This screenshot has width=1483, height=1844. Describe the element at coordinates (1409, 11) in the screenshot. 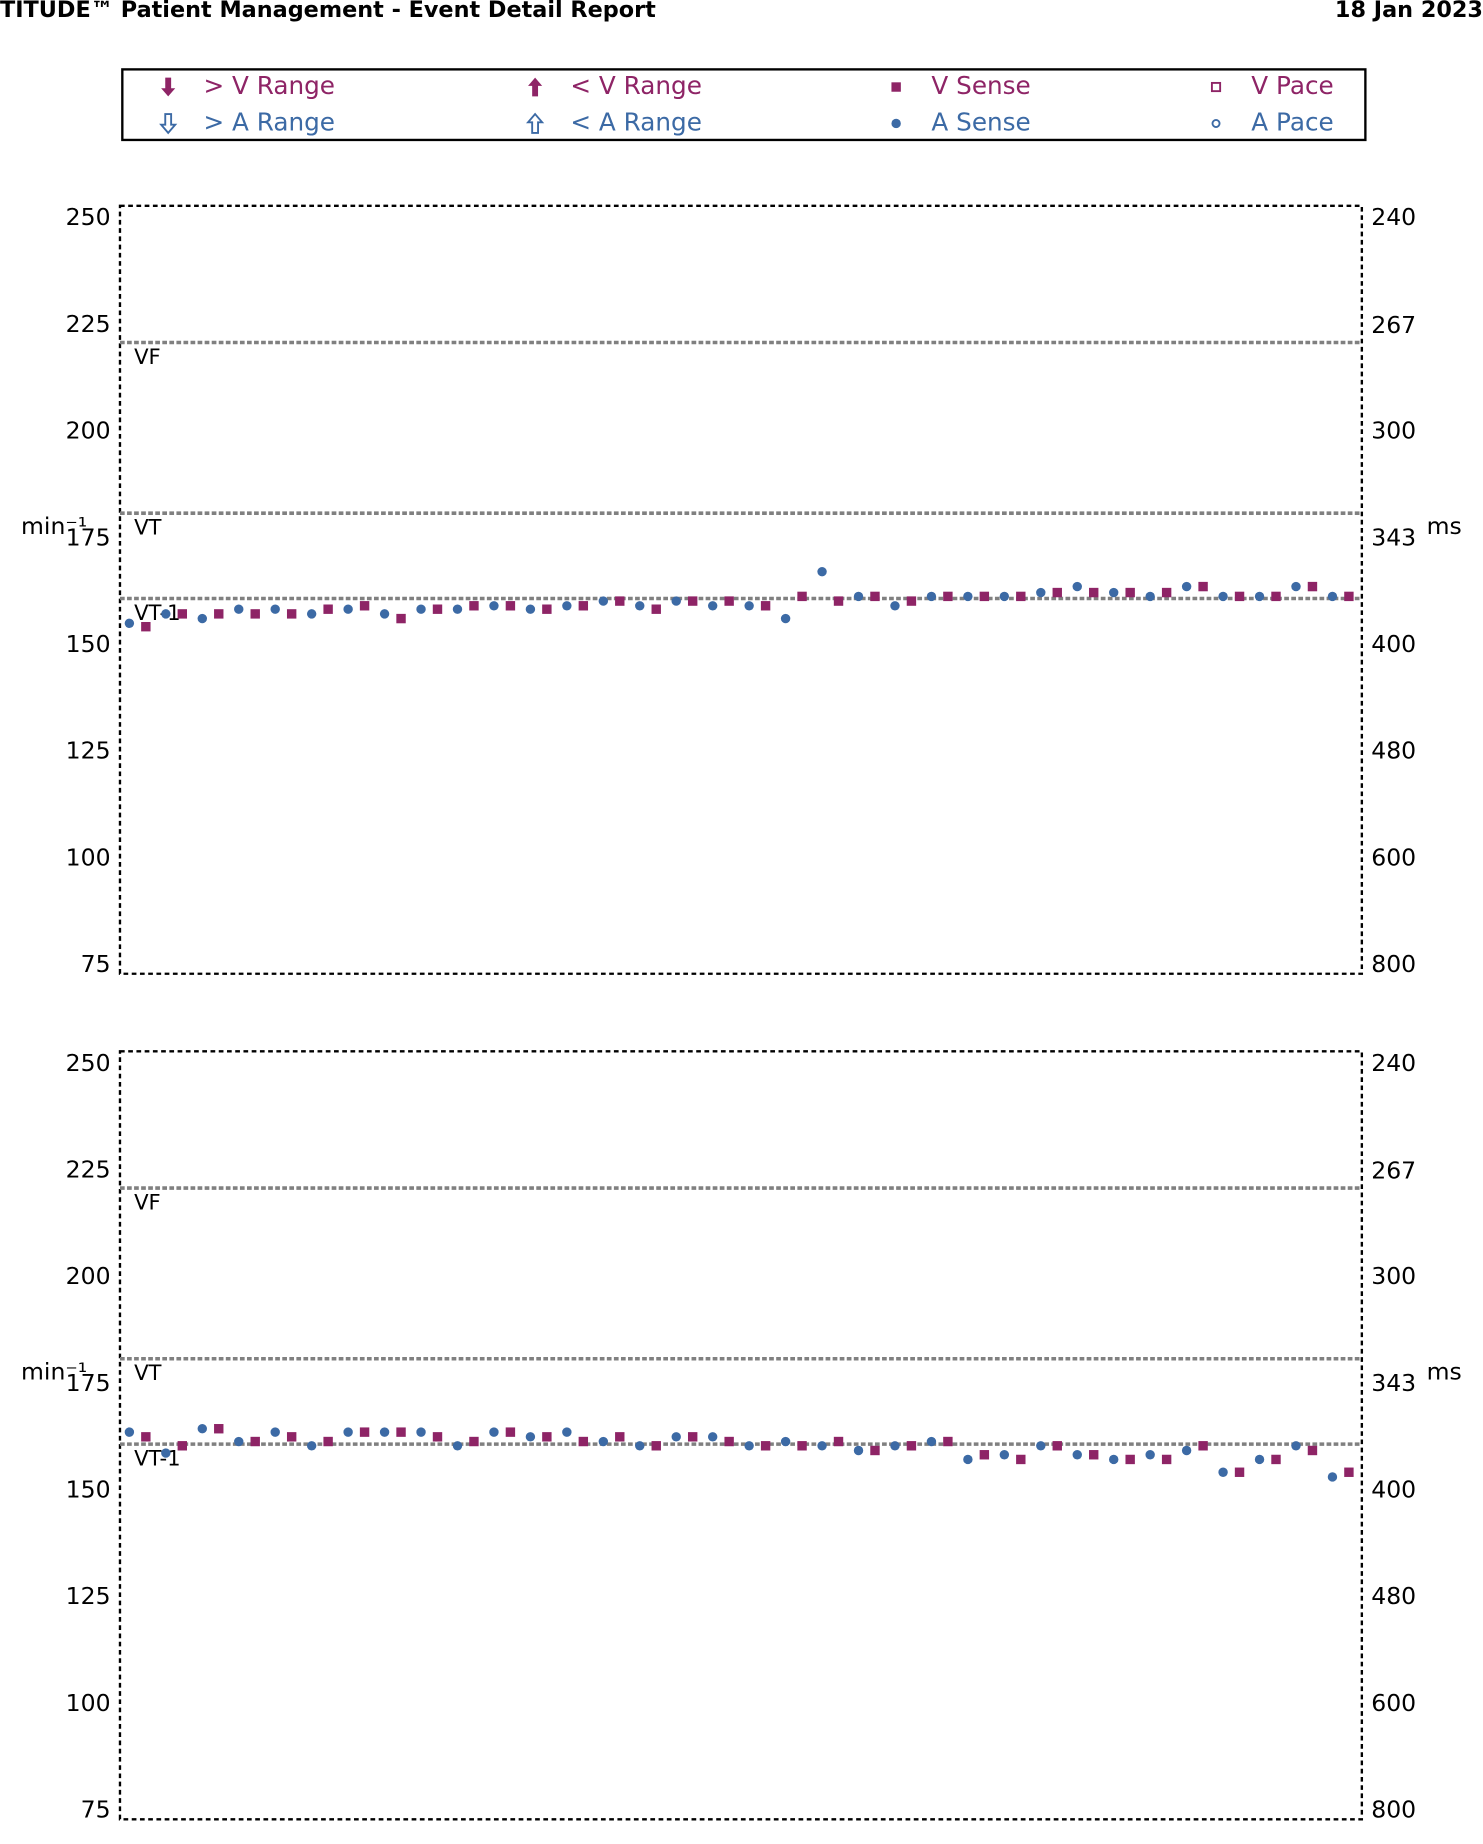

I see `report-date: 18 Jan 2023` at that location.